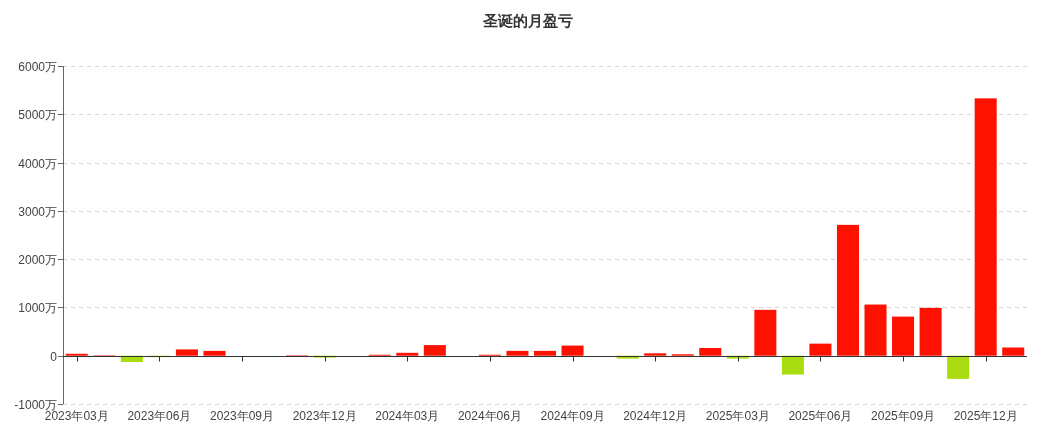 This screenshot has width=1055, height=436. I want to click on x-tick-label: 2024年06月, so click(489, 416).